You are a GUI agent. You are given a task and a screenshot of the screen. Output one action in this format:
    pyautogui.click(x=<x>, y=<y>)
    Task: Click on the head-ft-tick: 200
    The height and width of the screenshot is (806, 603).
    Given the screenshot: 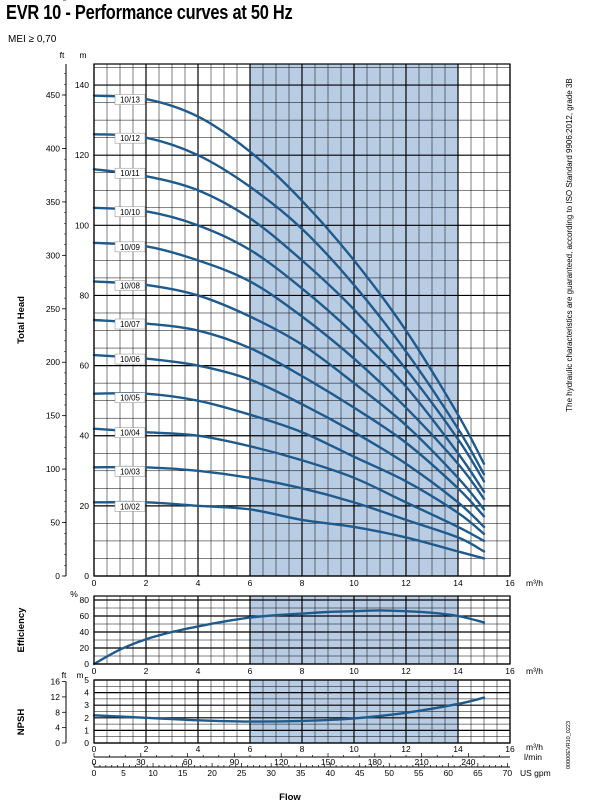 What is the action you would take?
    pyautogui.click(x=53, y=362)
    